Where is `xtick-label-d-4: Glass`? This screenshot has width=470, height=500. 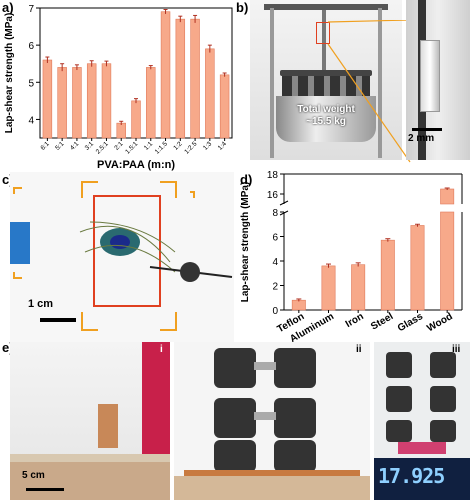
xtick-label-d-4: Glass is located at coordinates (410, 322).